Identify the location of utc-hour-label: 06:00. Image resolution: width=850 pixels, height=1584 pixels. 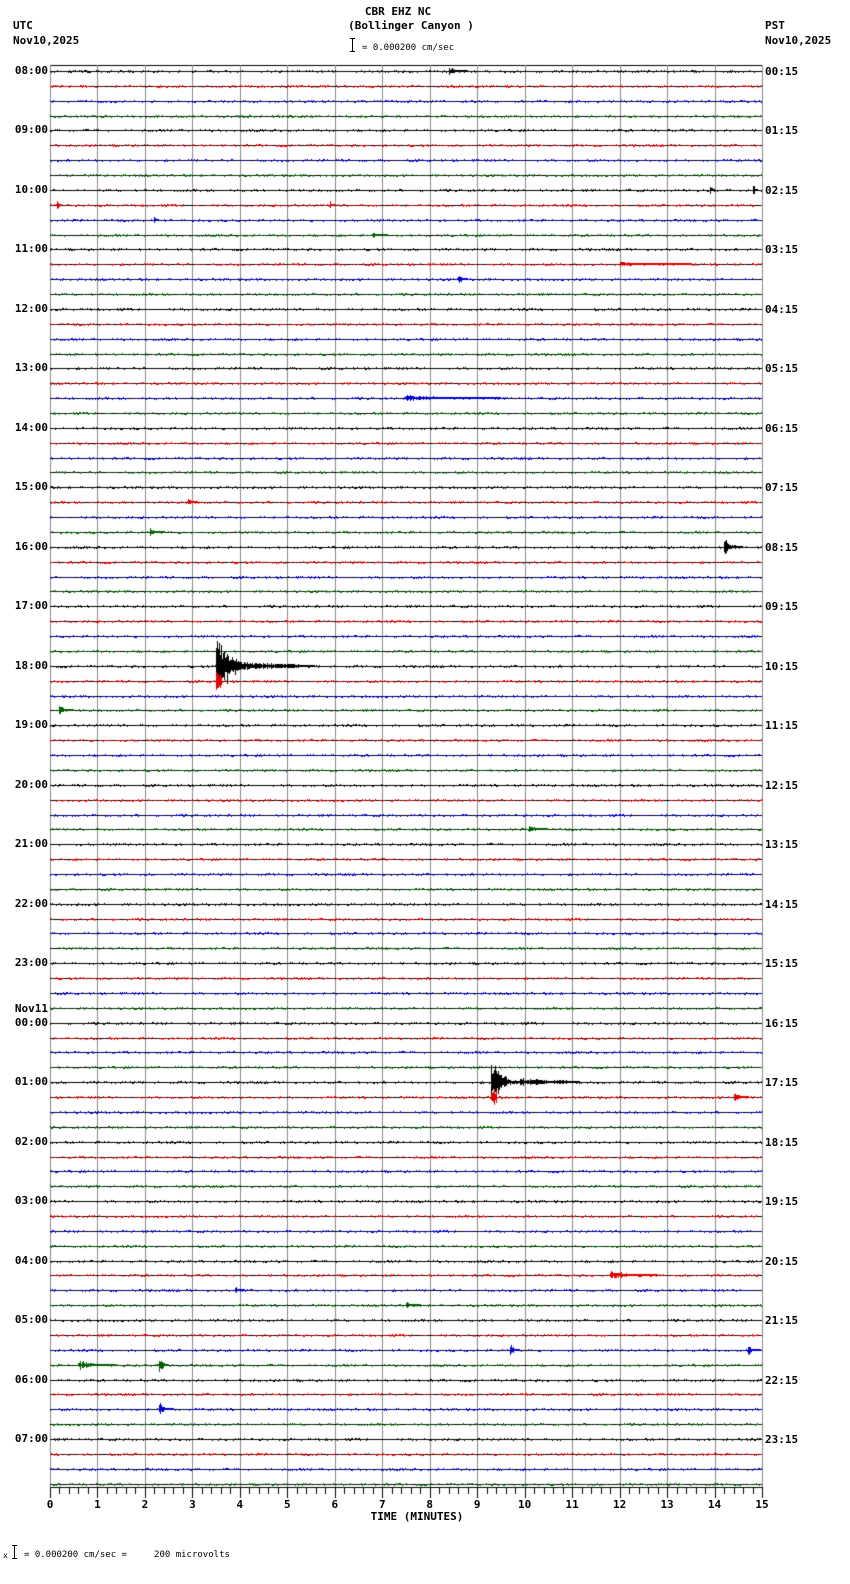
(31, 1379).